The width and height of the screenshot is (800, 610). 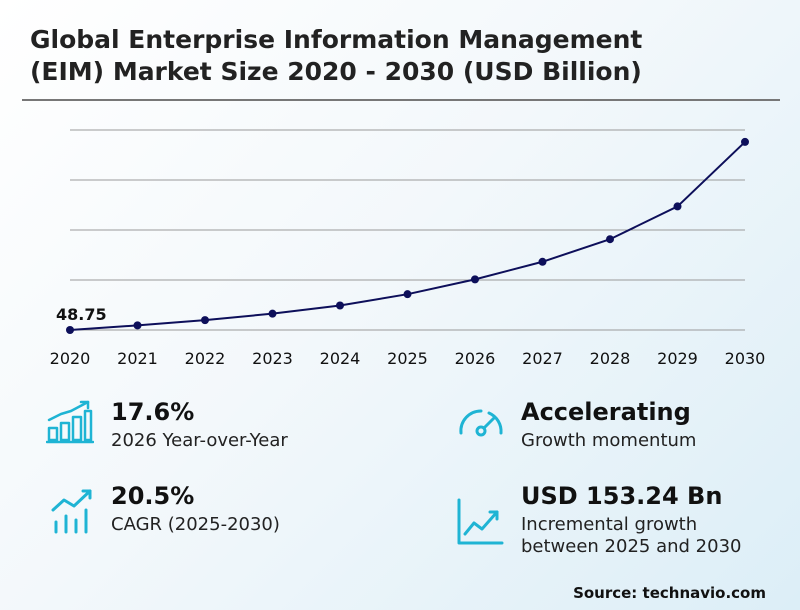 I want to click on stat-cagr-value: 20.5%, so click(x=153, y=496).